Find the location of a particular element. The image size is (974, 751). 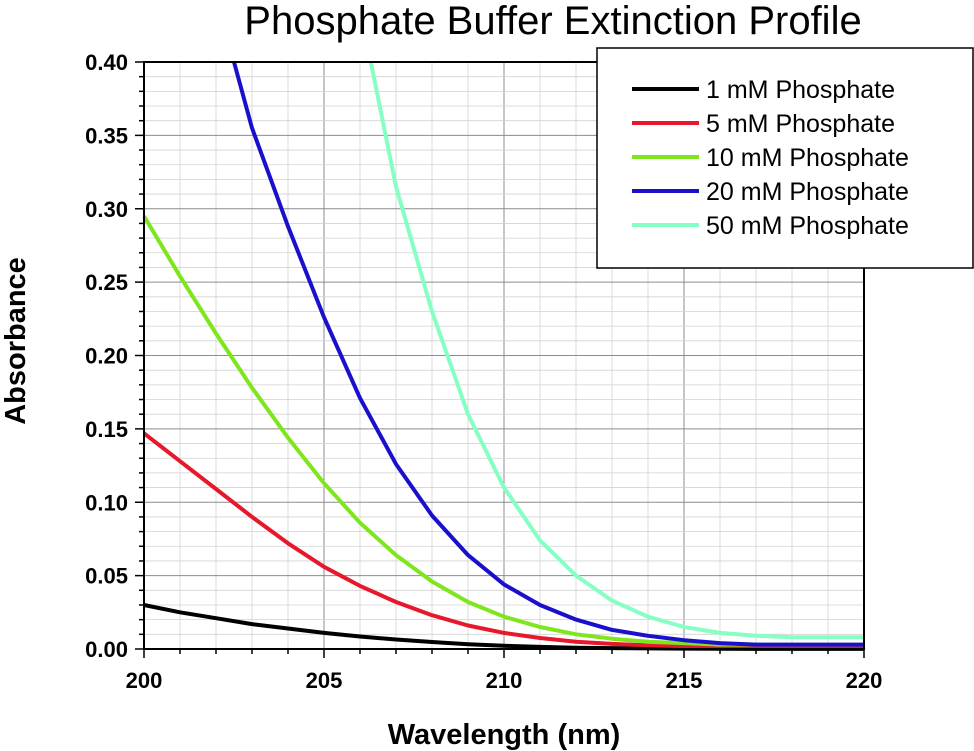

legend-label: 5 mM Phosphate is located at coordinates (800, 124).